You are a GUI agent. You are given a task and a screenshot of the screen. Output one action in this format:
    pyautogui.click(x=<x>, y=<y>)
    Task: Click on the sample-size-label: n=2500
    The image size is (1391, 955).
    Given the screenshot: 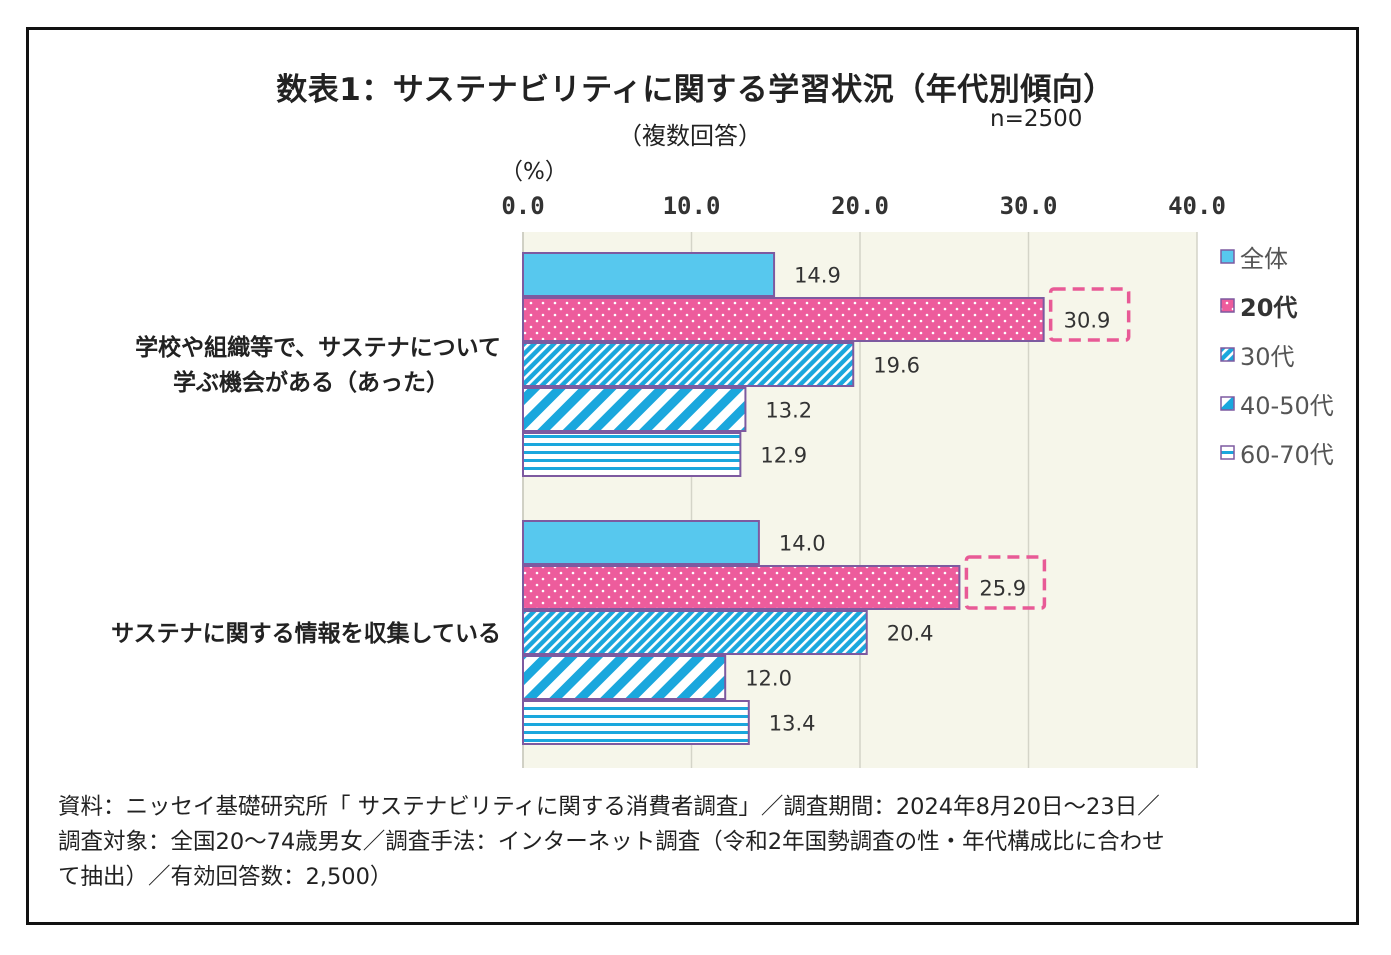 What is the action you would take?
    pyautogui.click(x=1036, y=119)
    